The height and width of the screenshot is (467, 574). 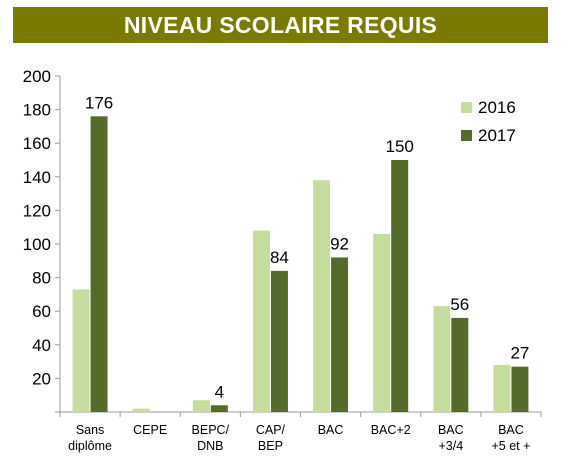 I want to click on y-tick-label: 60, so click(x=41, y=311).